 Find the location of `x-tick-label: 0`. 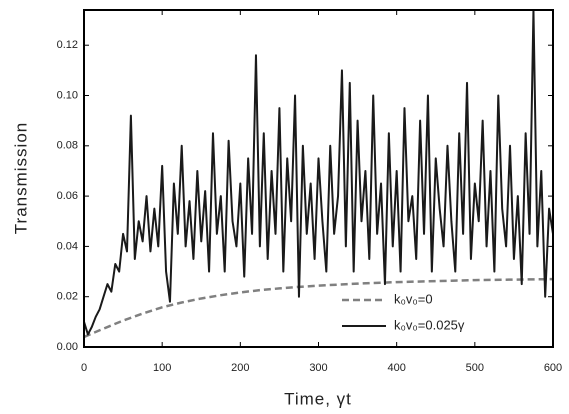

x-tick-label: 0 is located at coordinates (84, 368).